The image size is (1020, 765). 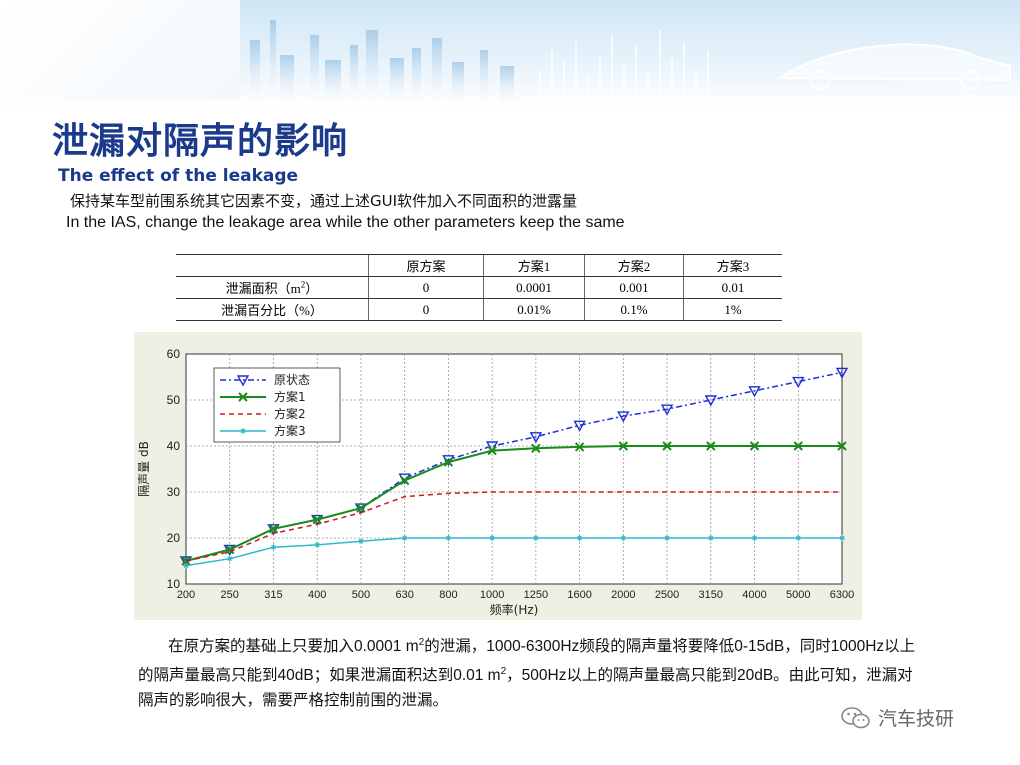 What do you see at coordinates (448, 595) in the screenshot?
I see `x-tick-label: 800` at bounding box center [448, 595].